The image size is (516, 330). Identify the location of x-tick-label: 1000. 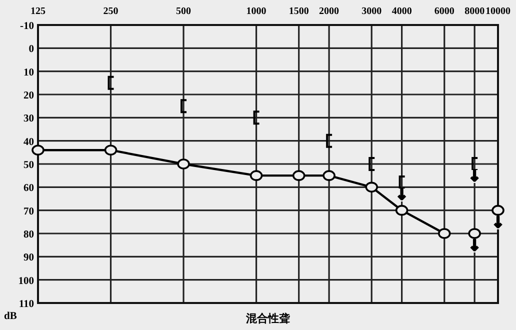
(256, 11).